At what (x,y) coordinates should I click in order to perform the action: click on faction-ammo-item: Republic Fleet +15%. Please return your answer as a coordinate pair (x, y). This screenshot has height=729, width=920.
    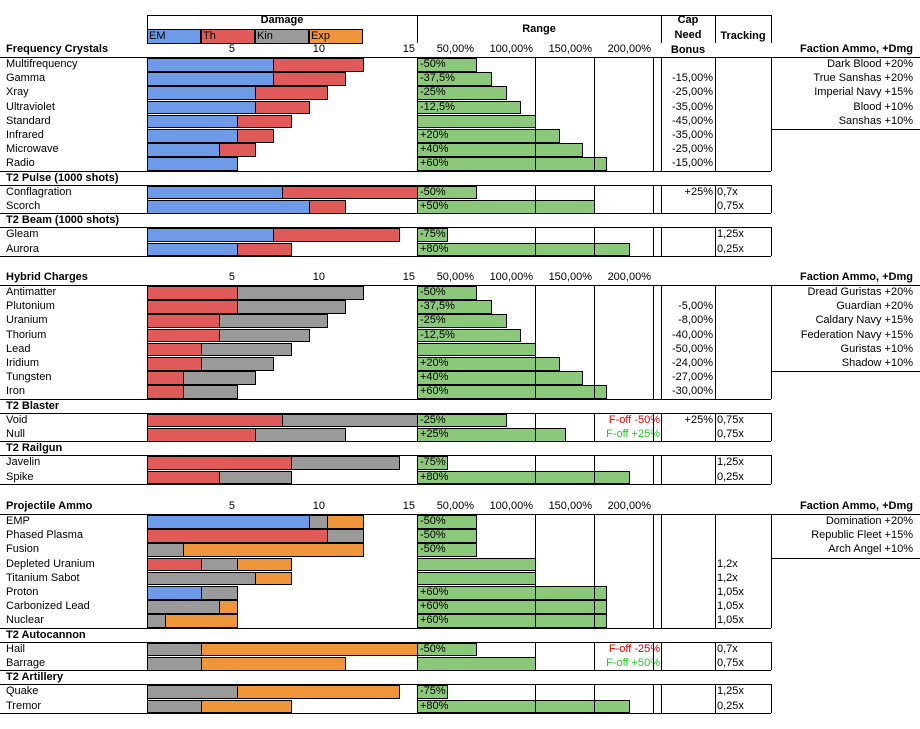
    Looking at the image, I should click on (862, 535).